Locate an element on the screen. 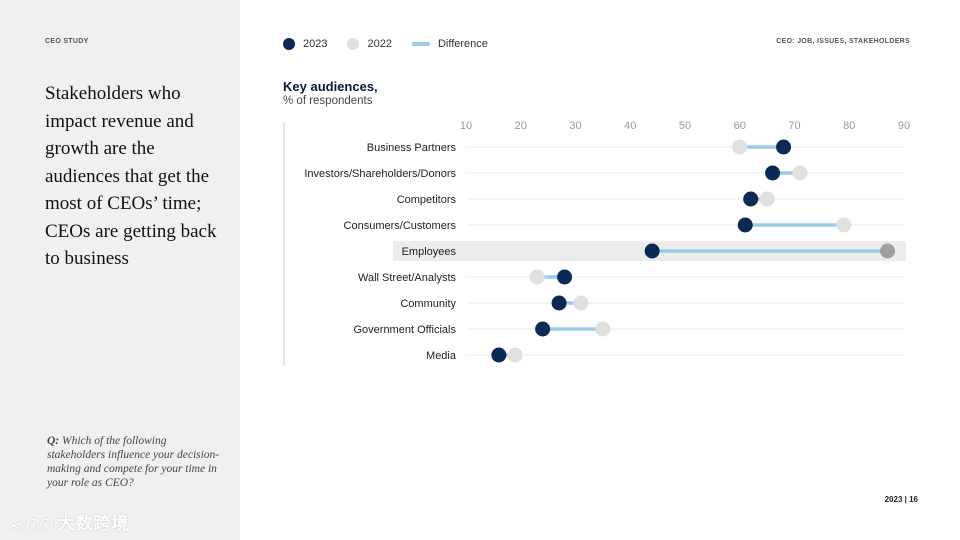 The image size is (960, 540). category-label: Consumers/Customers is located at coordinates (400, 226).